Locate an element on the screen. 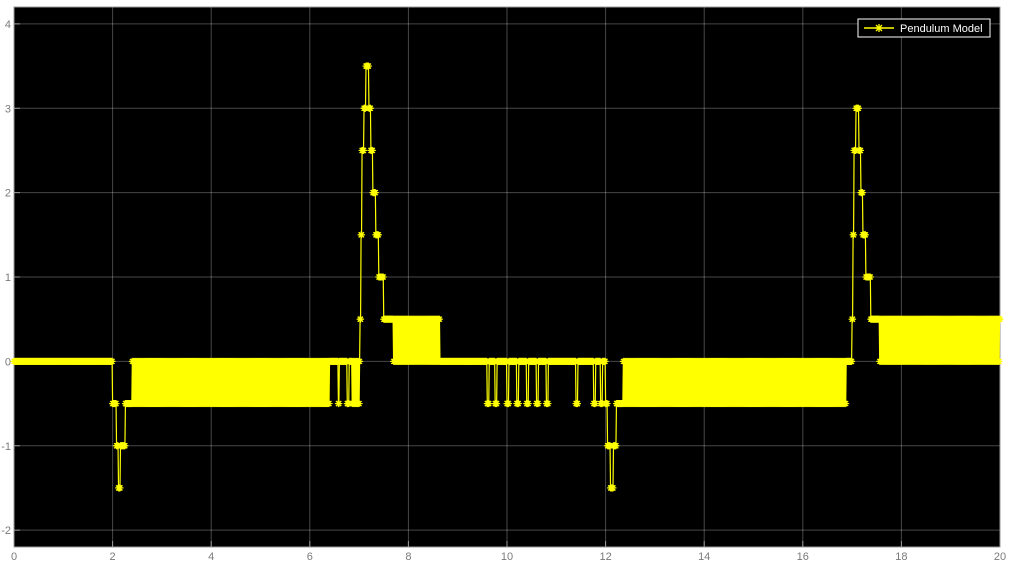  x-tick-label: 0 is located at coordinates (14, 557).